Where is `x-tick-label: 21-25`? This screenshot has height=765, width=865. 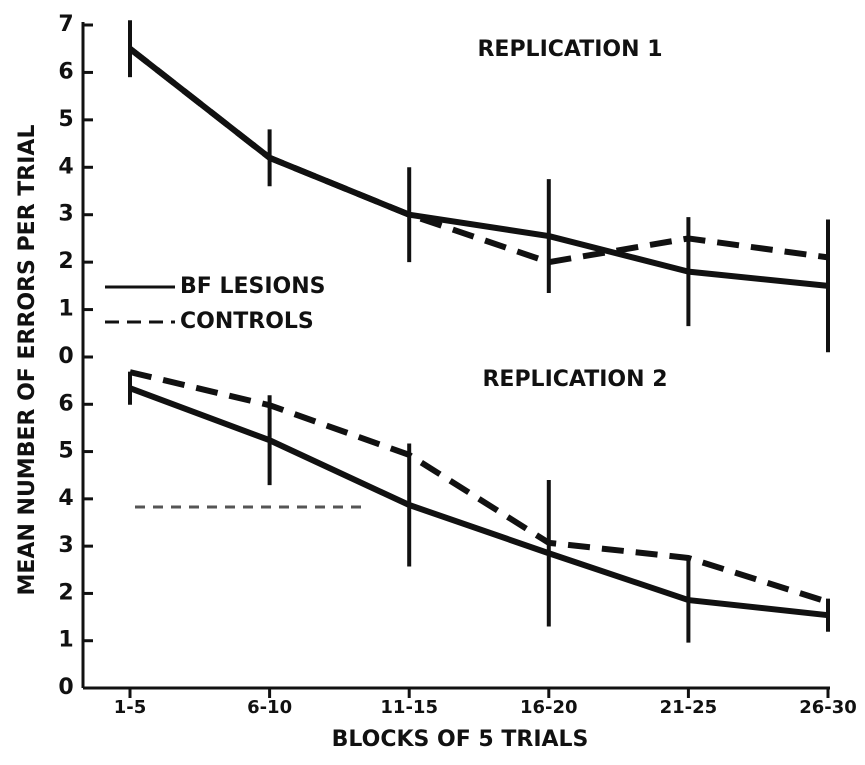
x-tick-label: 21-25 is located at coordinates (689, 707).